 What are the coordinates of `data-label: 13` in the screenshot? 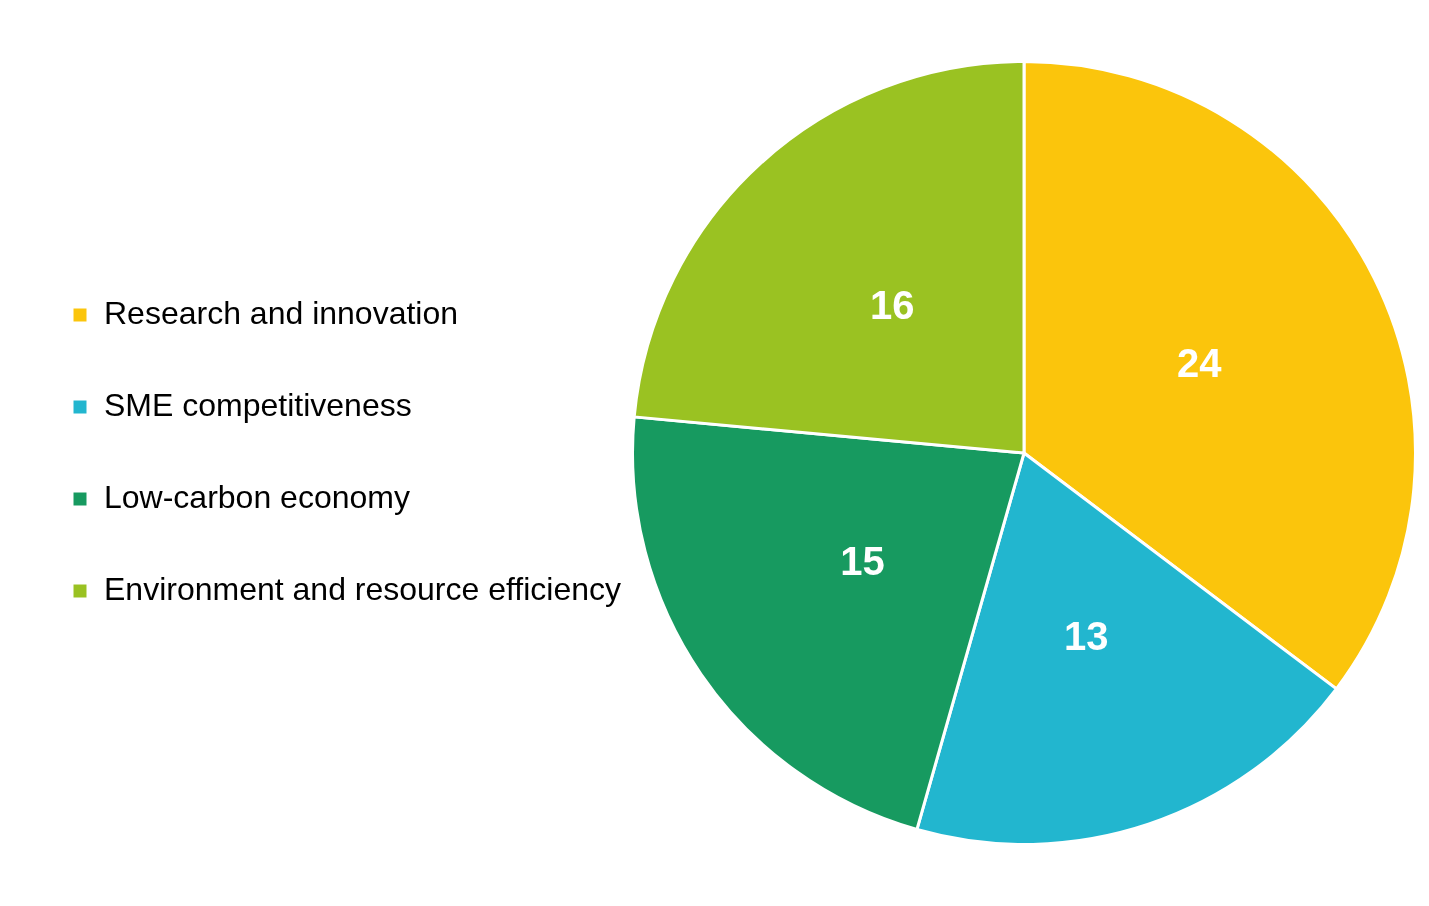 It's located at (1086, 635).